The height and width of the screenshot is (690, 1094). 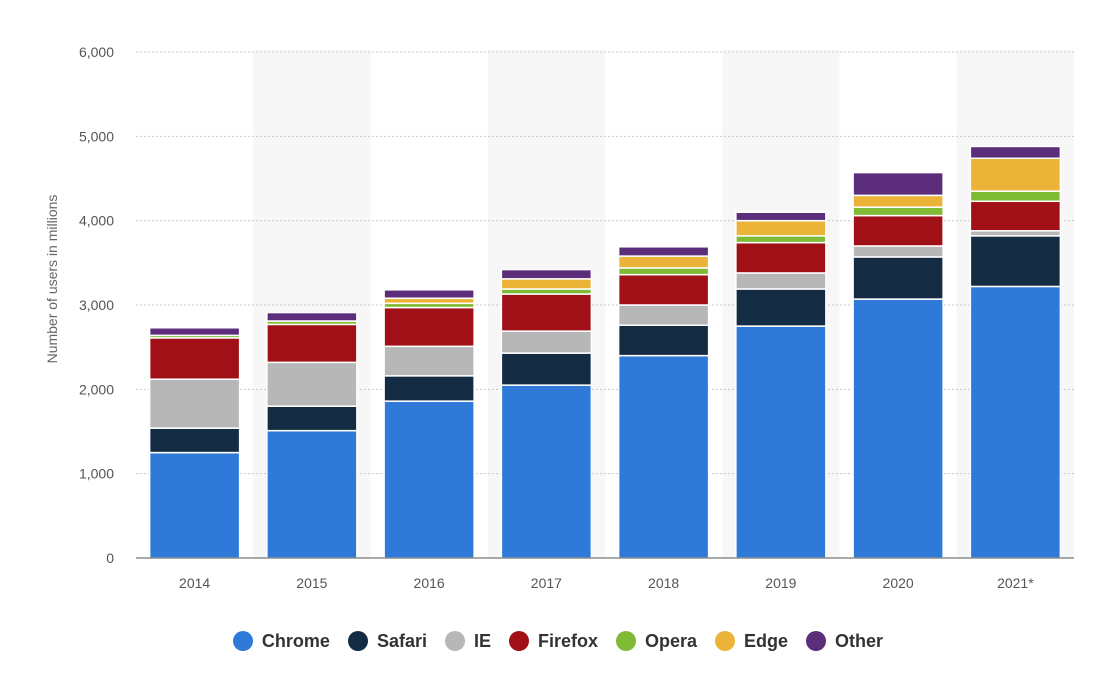 I want to click on y-axis-title: Number of users in millions, so click(x=52, y=279).